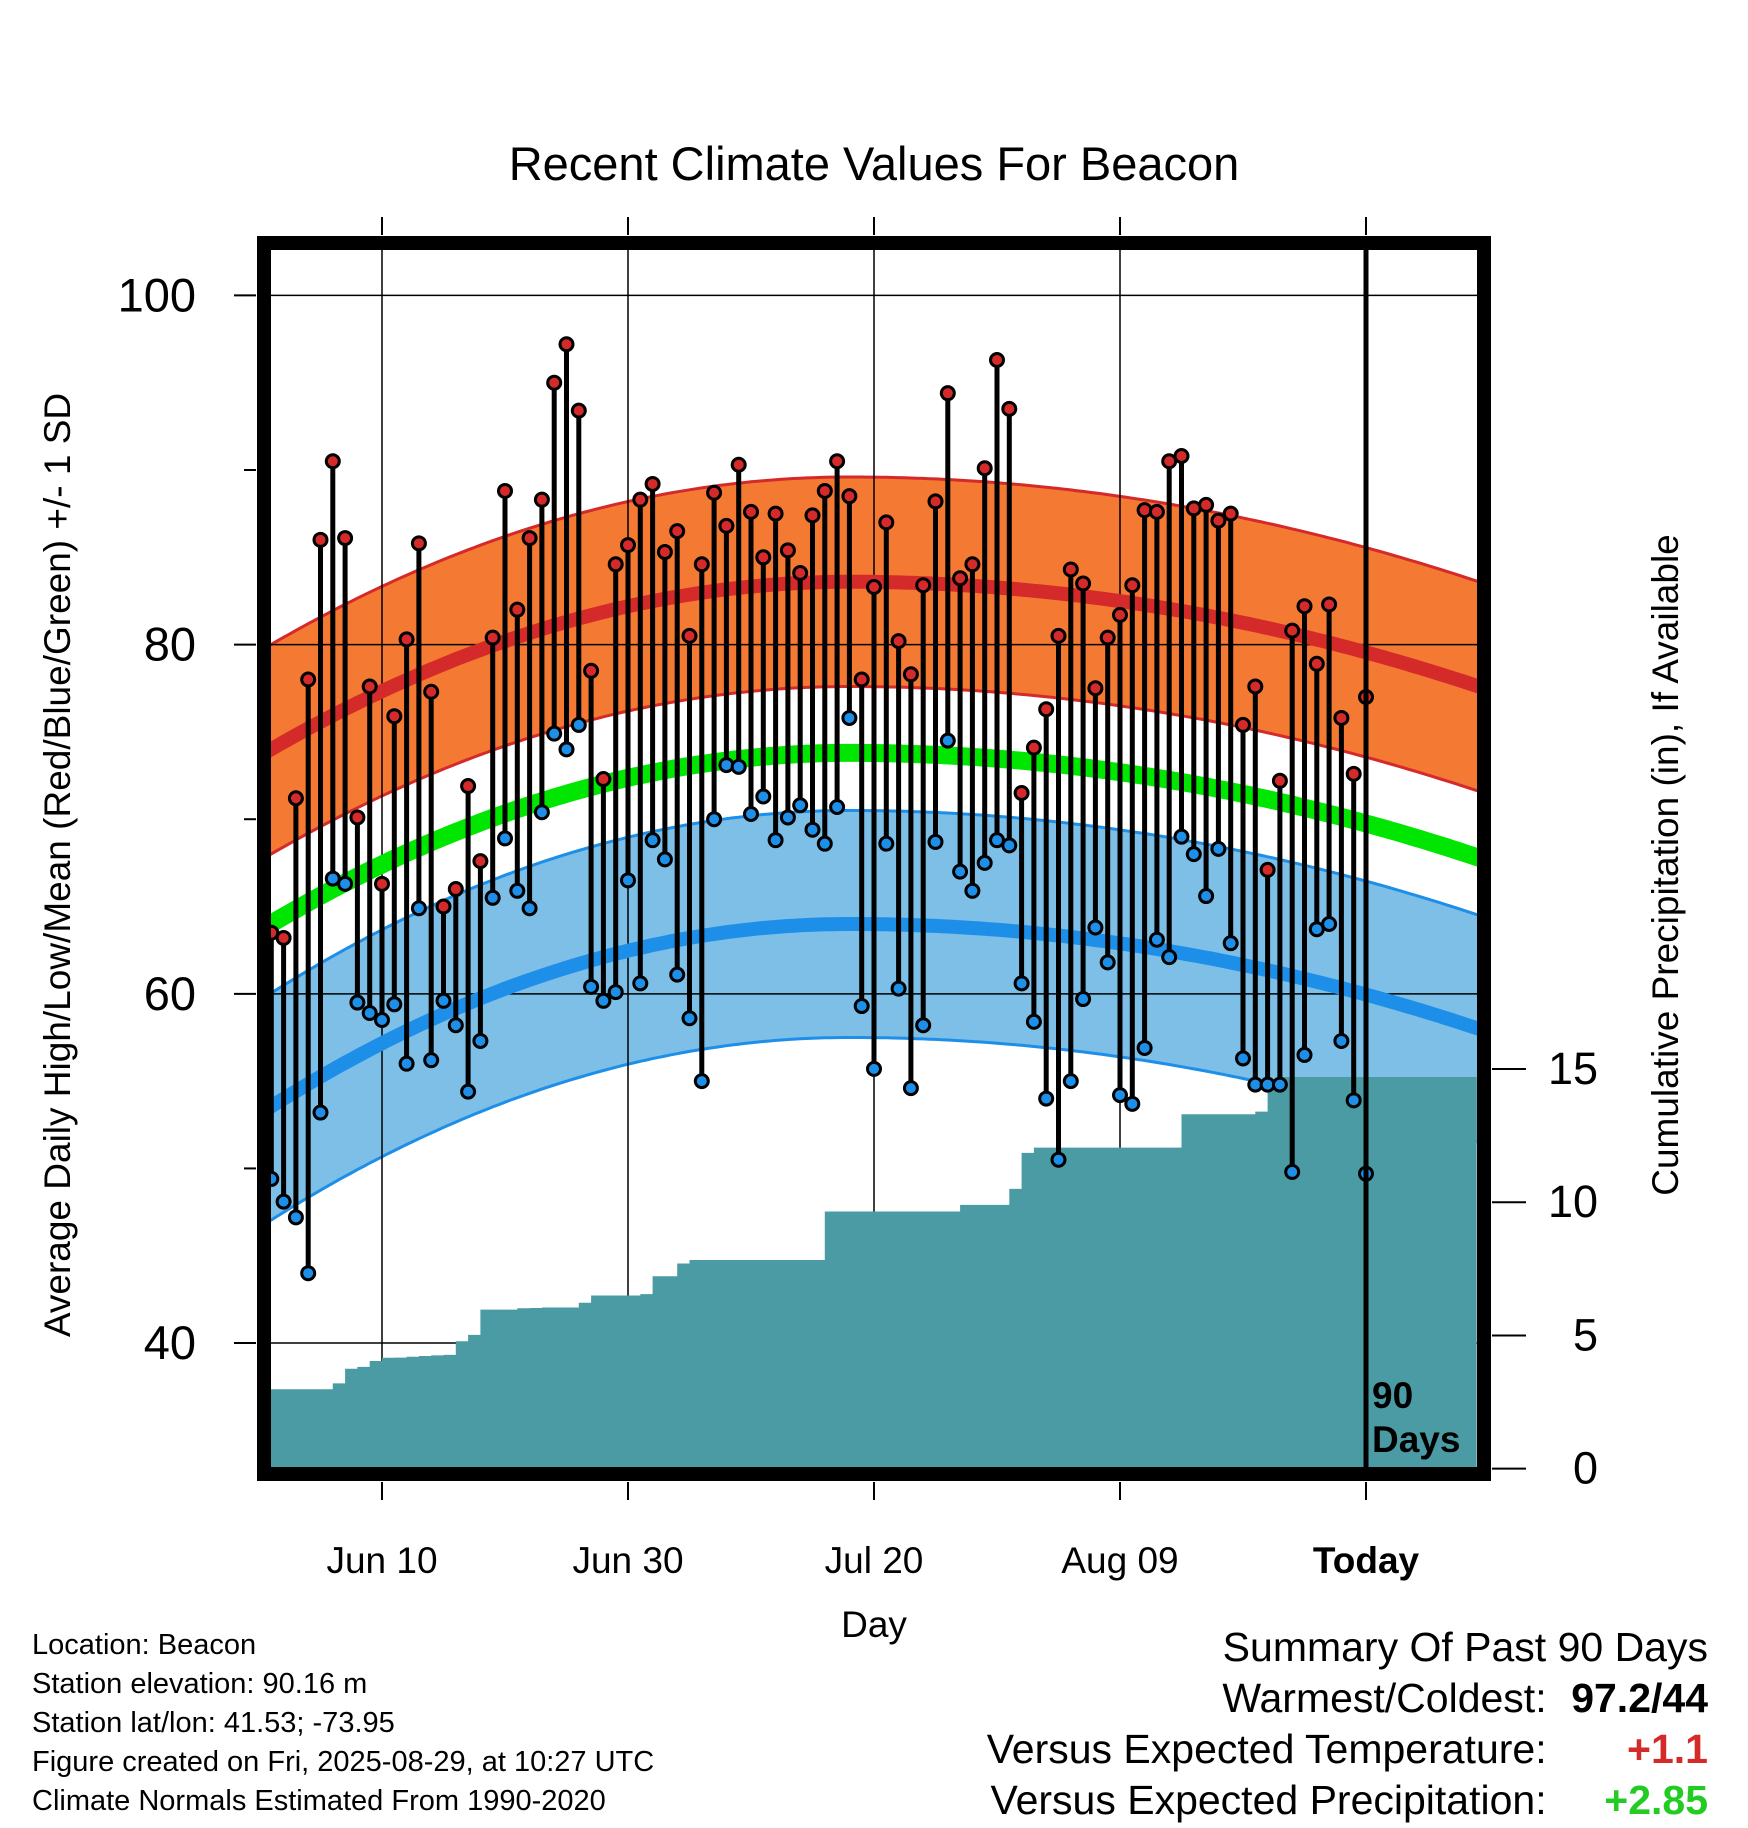 The height and width of the screenshot is (1828, 1748). I want to click on x-axis-label: Day, so click(874, 1624).